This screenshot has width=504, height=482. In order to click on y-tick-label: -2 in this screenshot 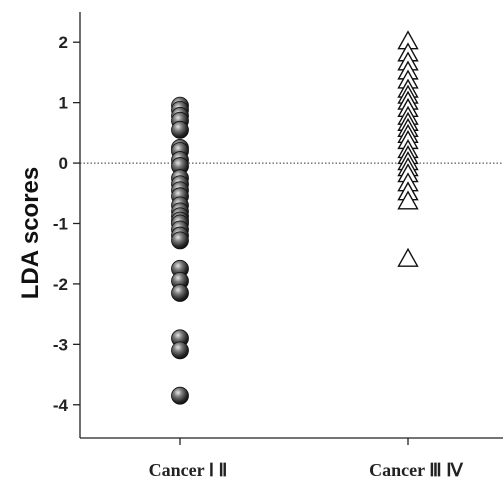, I will do `click(60, 284)`.